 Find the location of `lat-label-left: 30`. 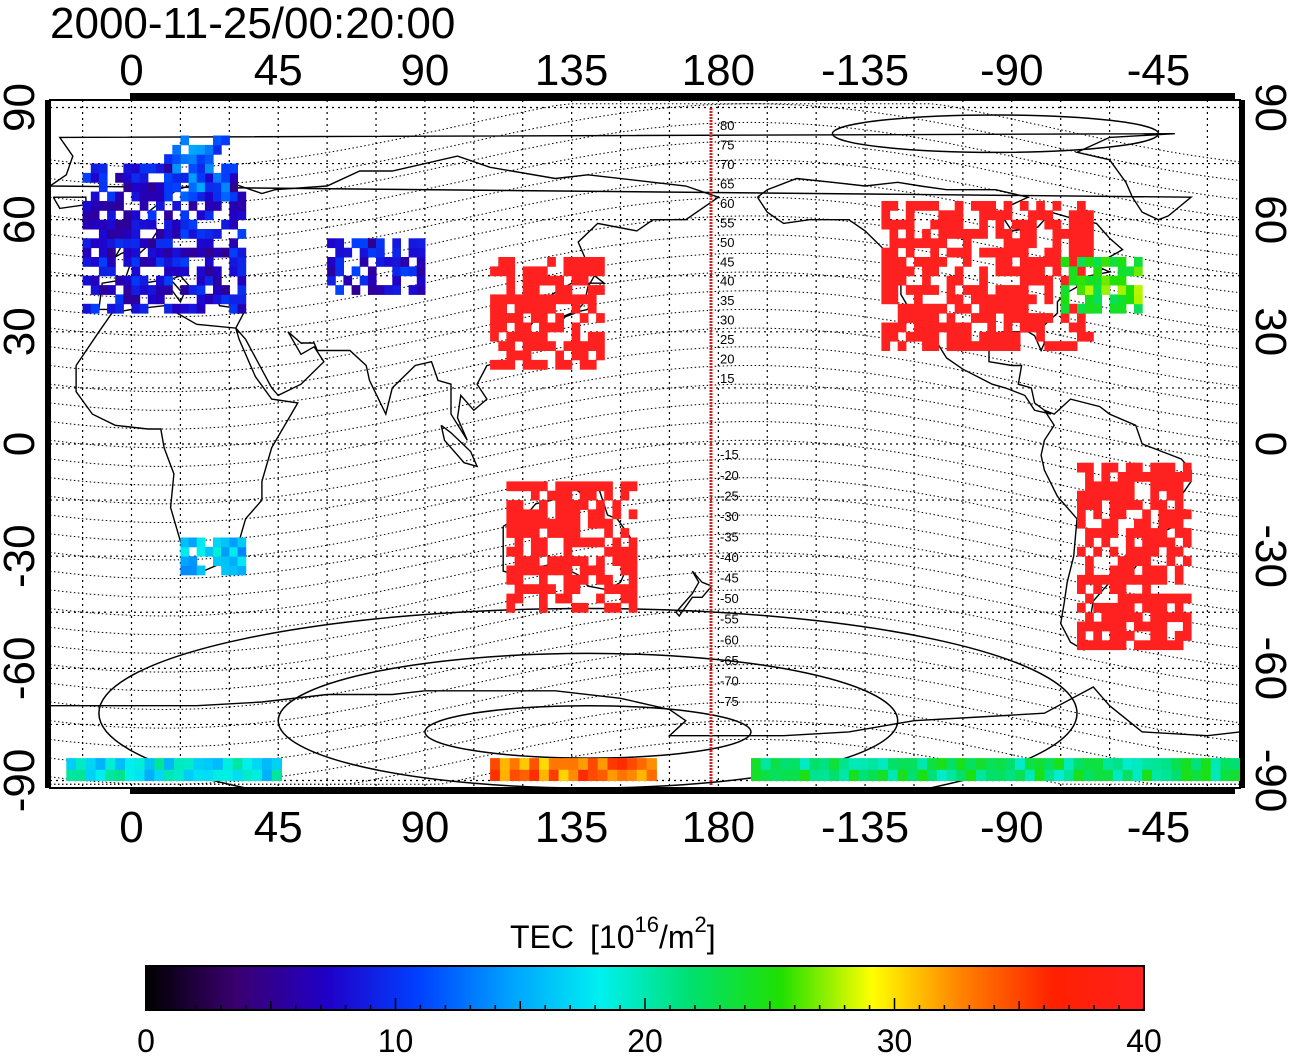

lat-label-left: 30 is located at coordinates (22, 331).